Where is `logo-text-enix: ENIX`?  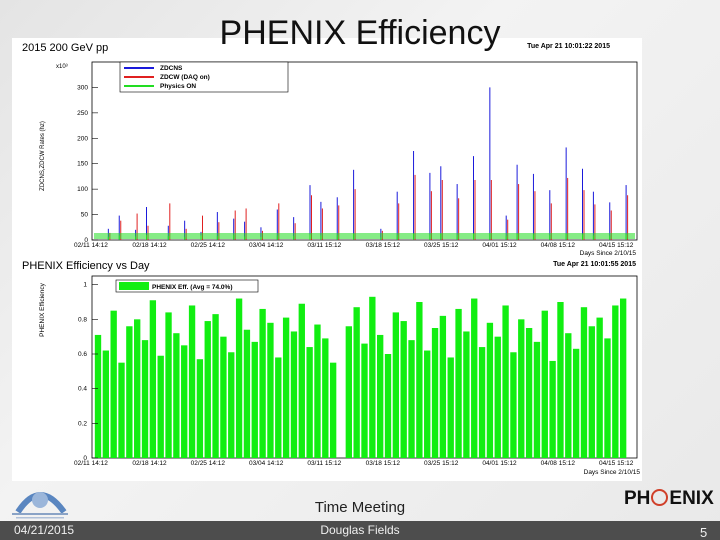 logo-text-enix: ENIX is located at coordinates (691, 498).